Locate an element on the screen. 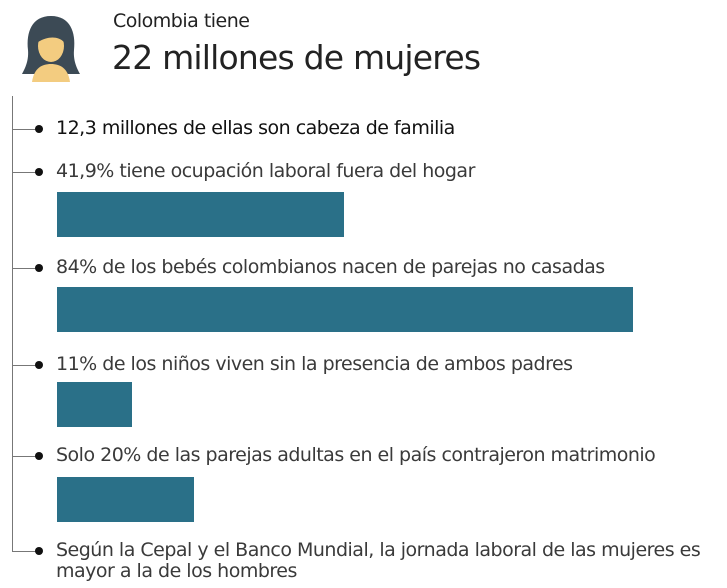  timeline is located at coordinates (12, 323).